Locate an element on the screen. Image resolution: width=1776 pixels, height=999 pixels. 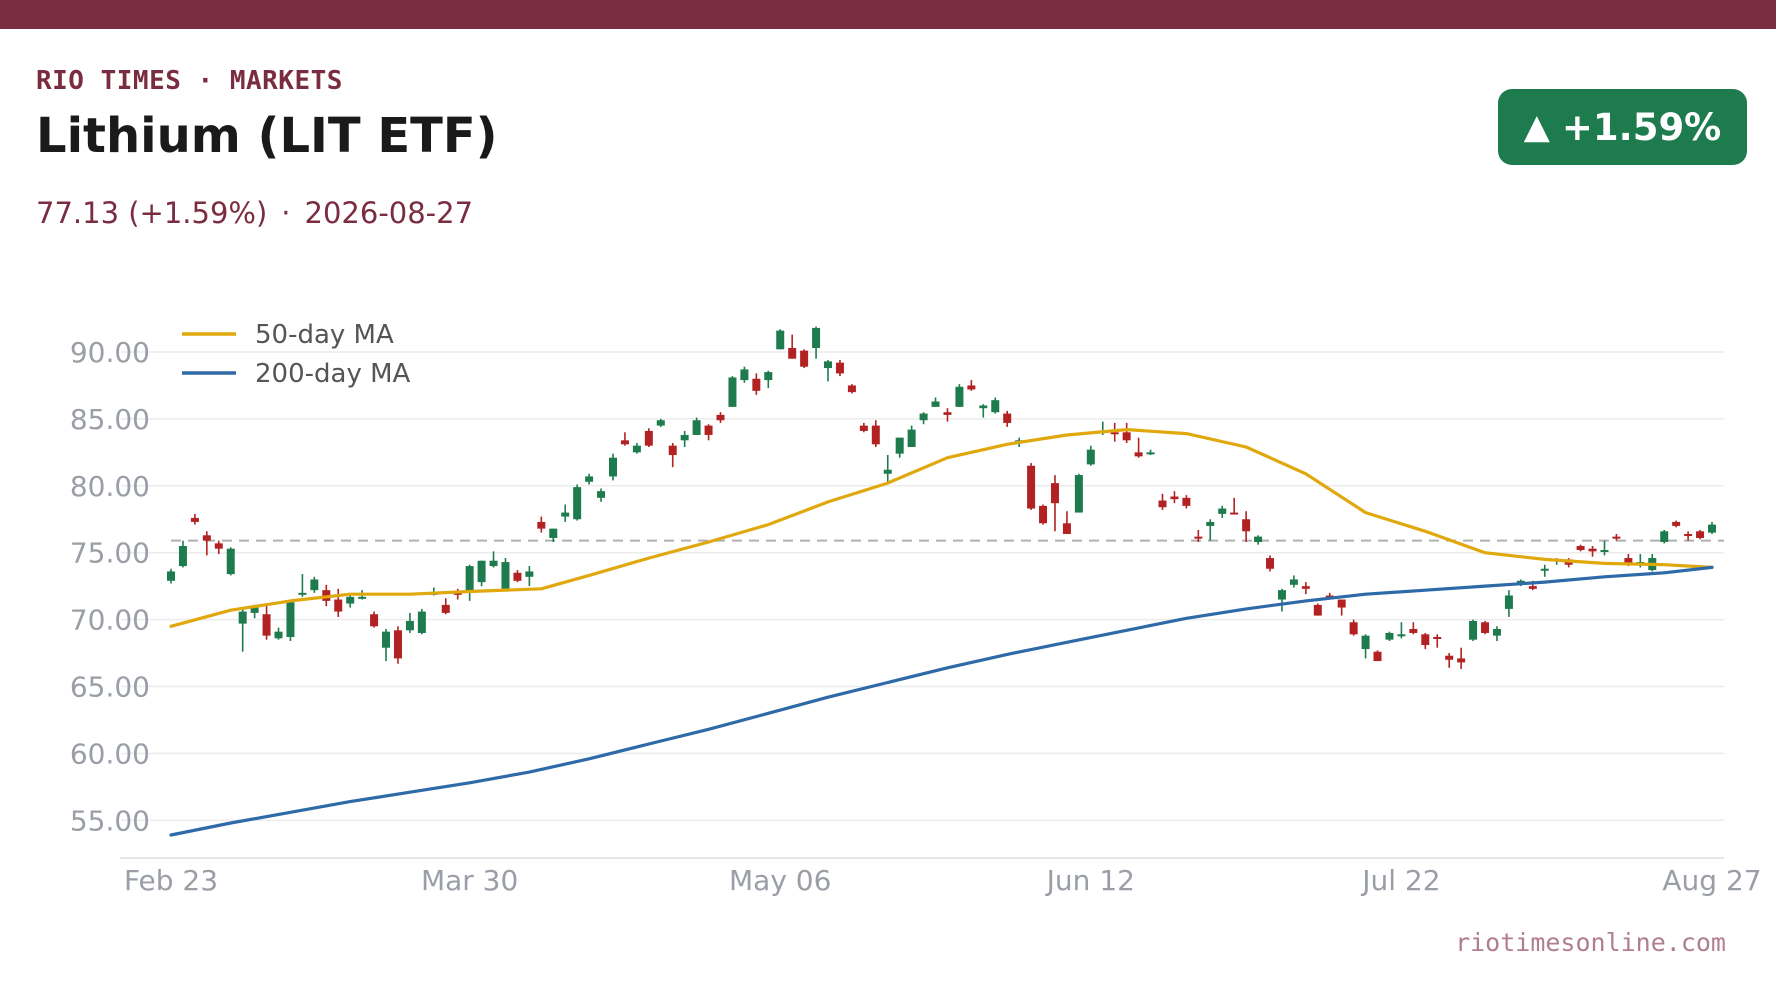
source-footer: riotimesonline.com is located at coordinates (1590, 942).